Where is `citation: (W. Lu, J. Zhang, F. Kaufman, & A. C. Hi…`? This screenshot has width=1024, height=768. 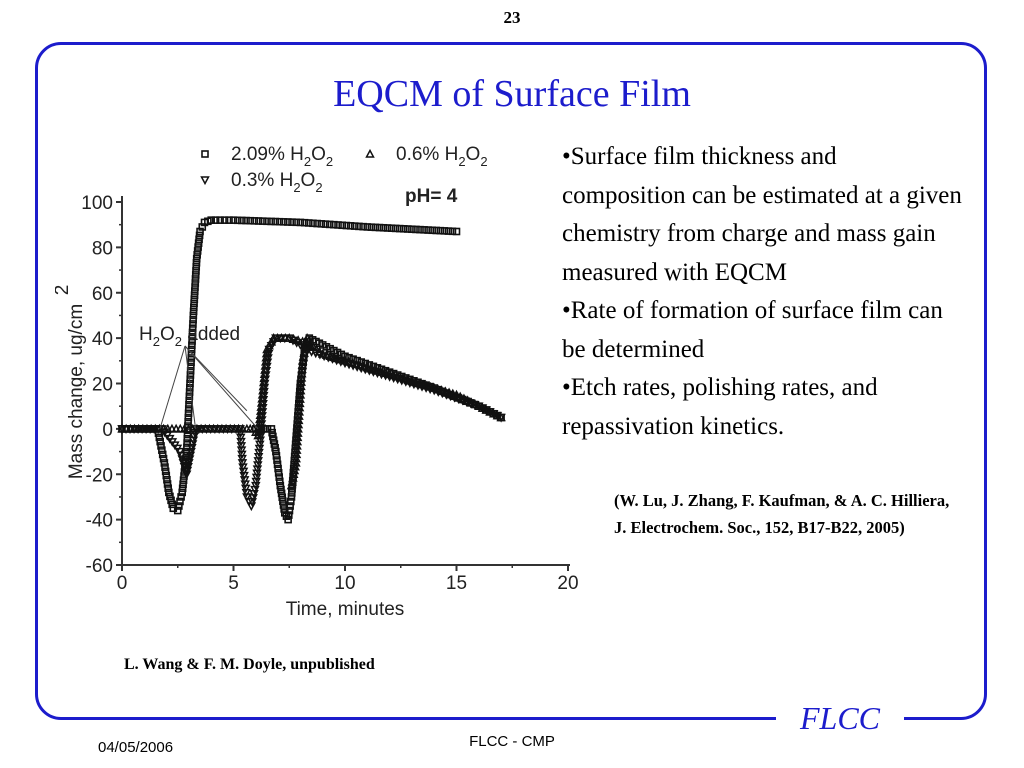
citation: (W. Lu, J. Zhang, F. Kaufman, & A. C. Hi… is located at coordinates (782, 514).